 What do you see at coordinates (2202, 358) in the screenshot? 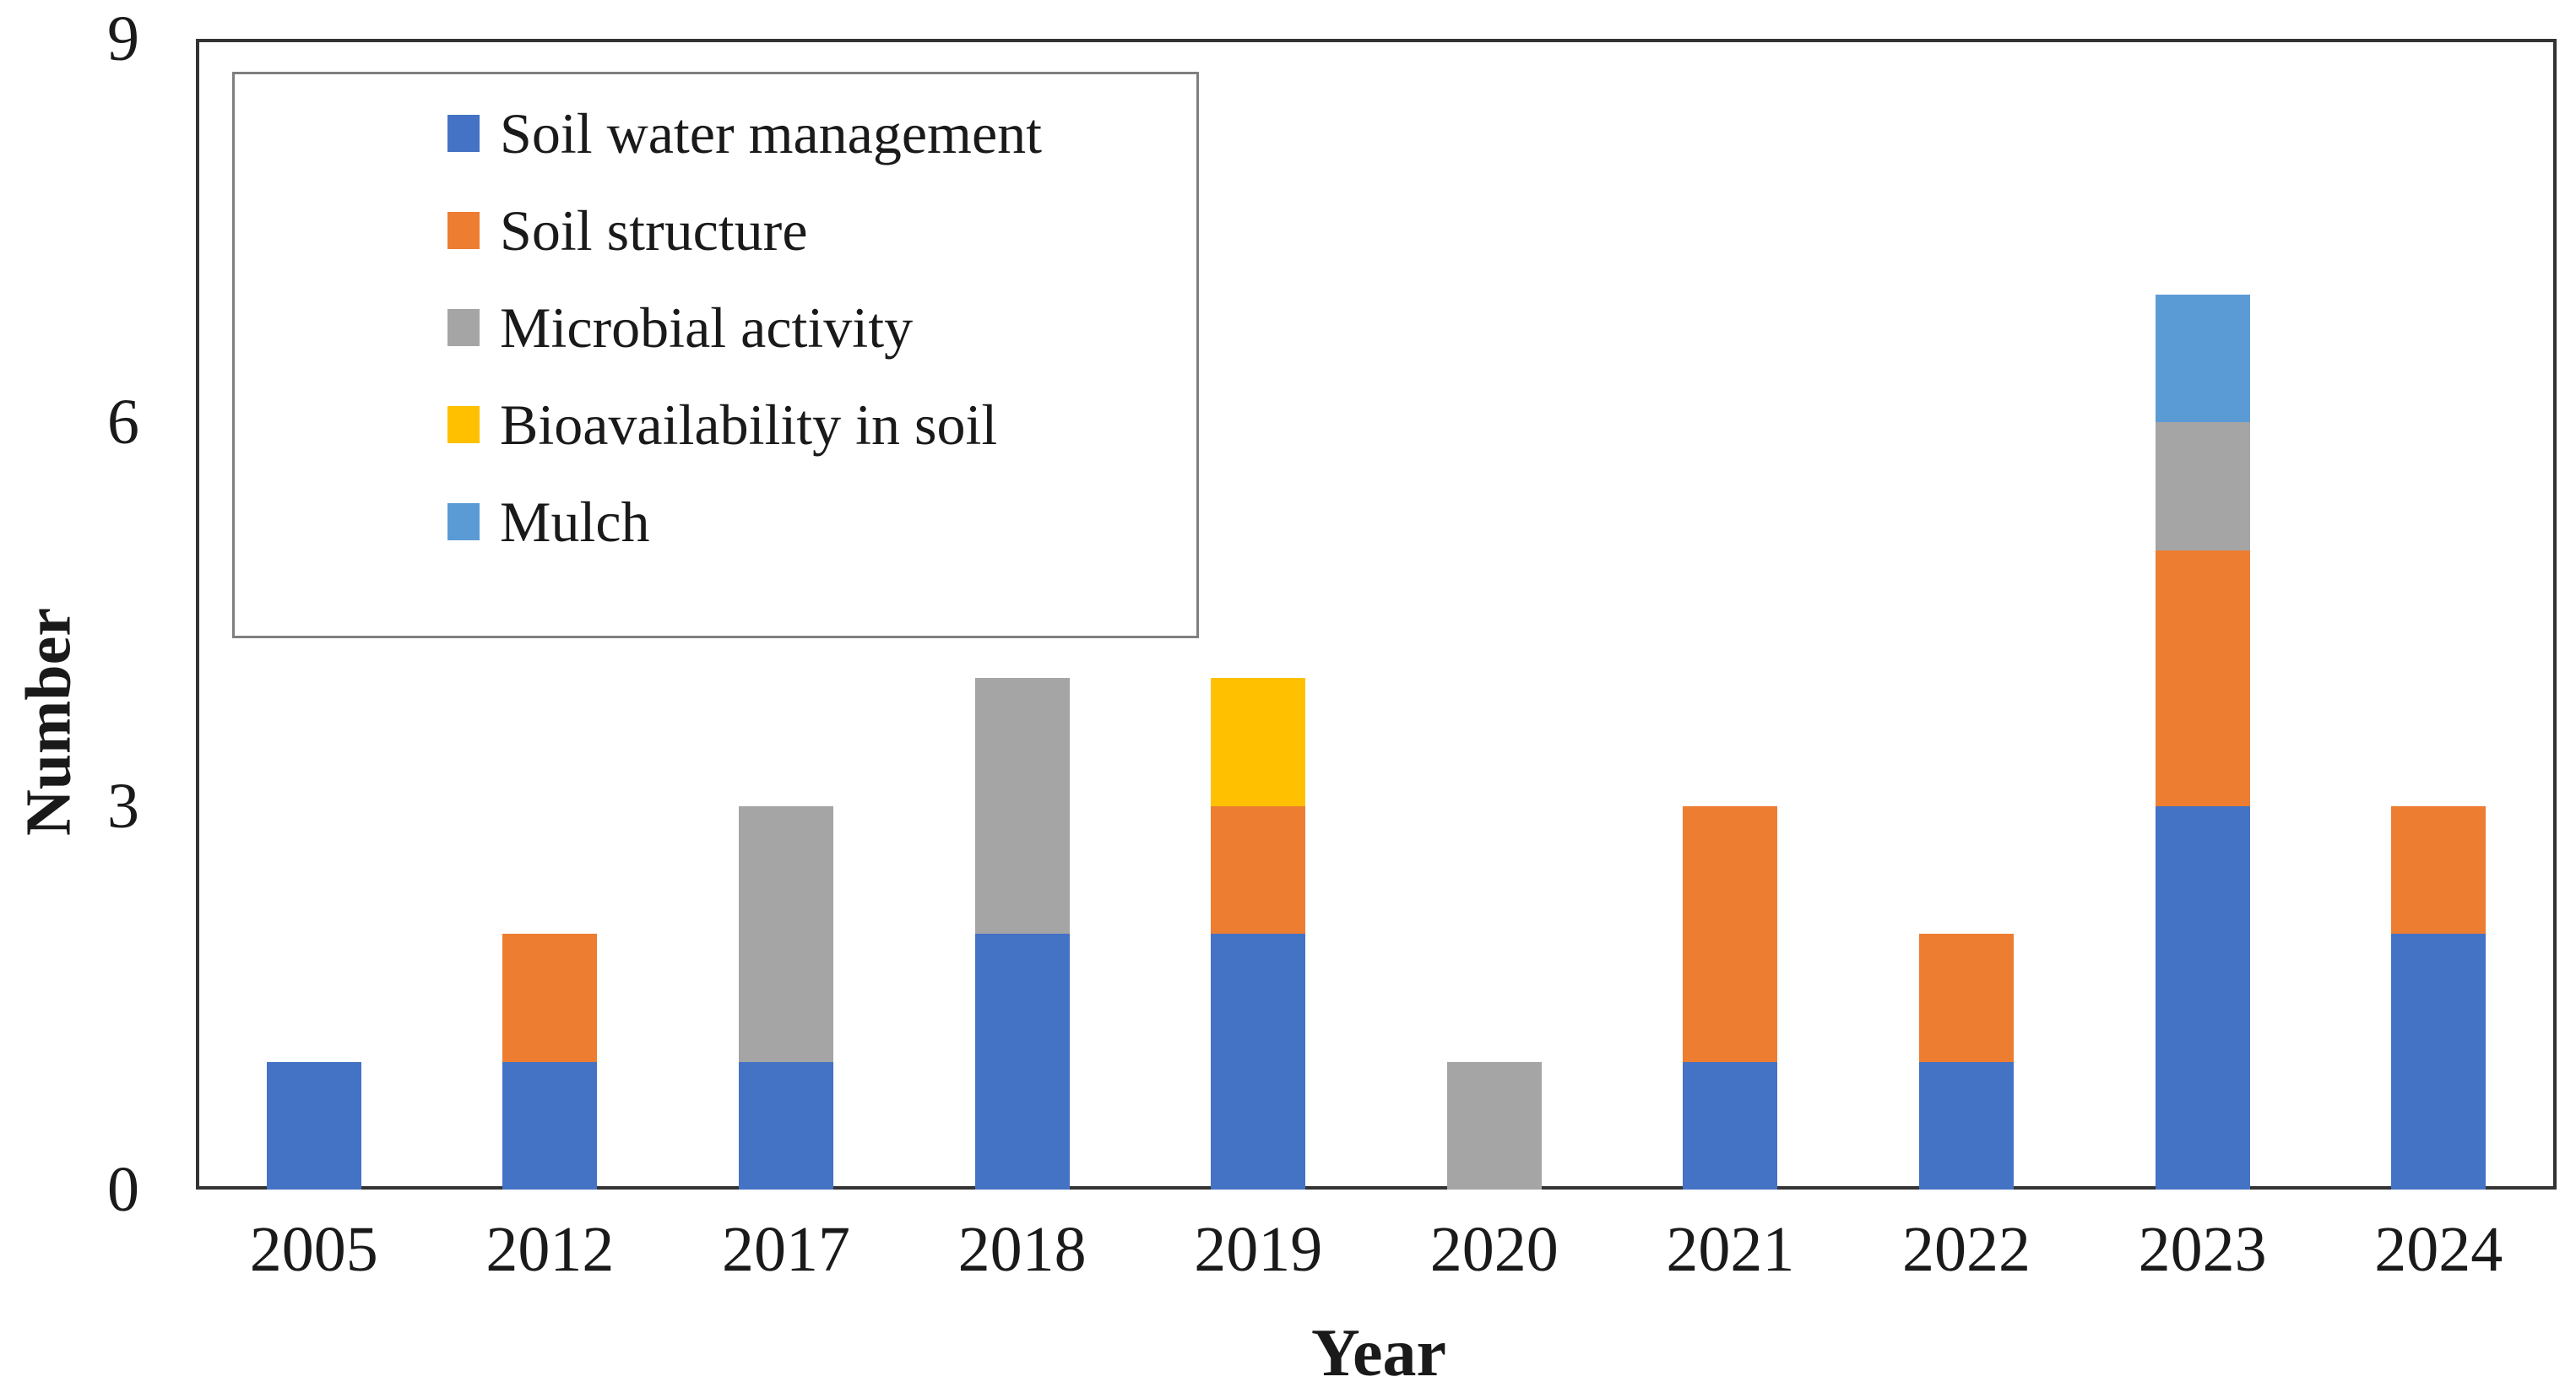
I see `bar-segment-2023-mulch` at bounding box center [2202, 358].